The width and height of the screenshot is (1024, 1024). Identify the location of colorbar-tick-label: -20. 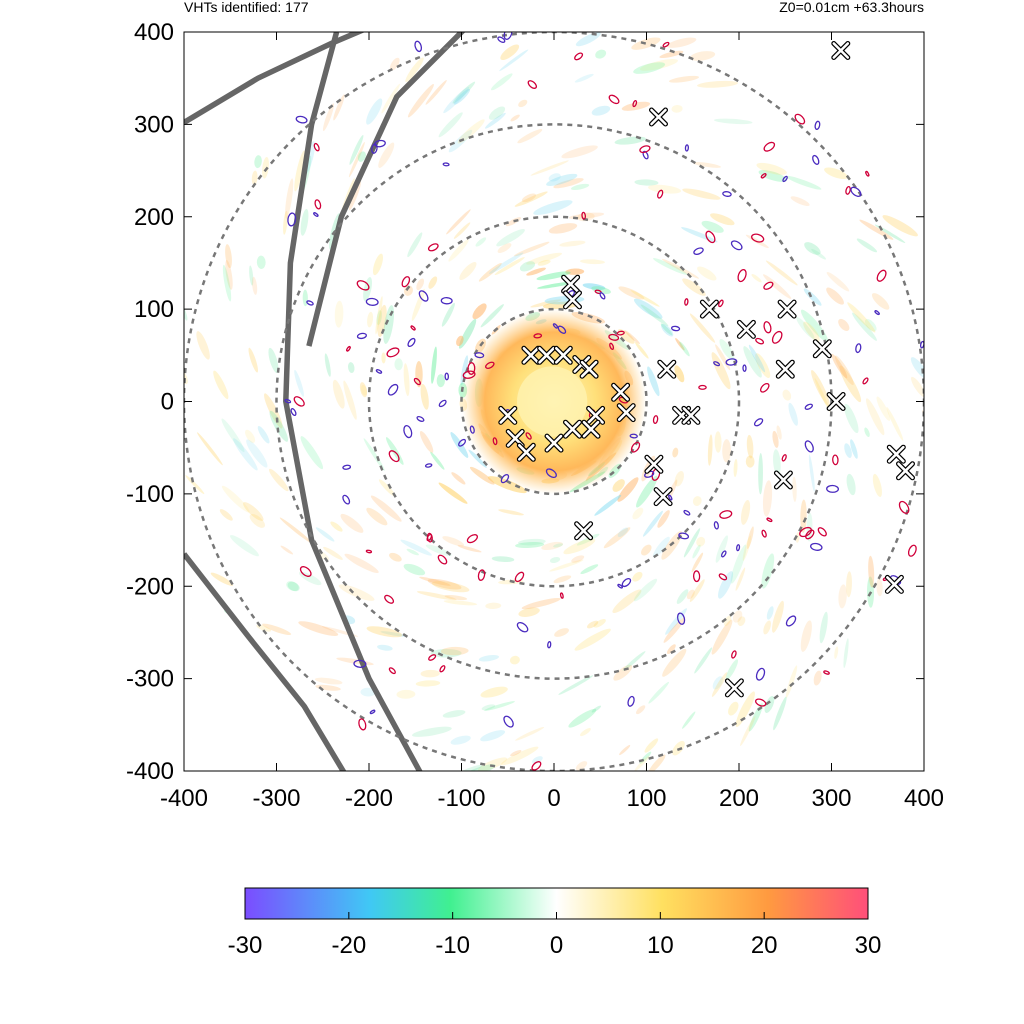
(348, 945).